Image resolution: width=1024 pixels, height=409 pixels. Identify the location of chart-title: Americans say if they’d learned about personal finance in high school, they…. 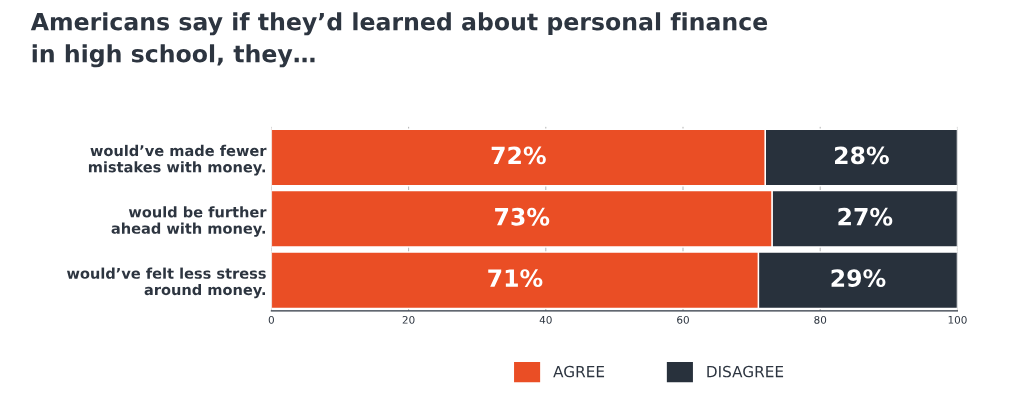
(399, 40).